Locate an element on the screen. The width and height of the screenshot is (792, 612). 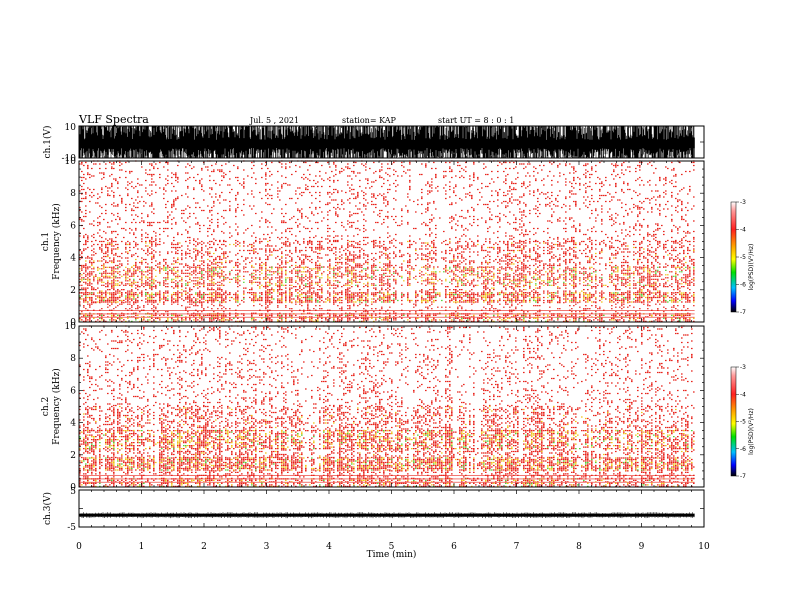
ch2-spectrogram-ytick-label: 0 is located at coordinates (73, 488).